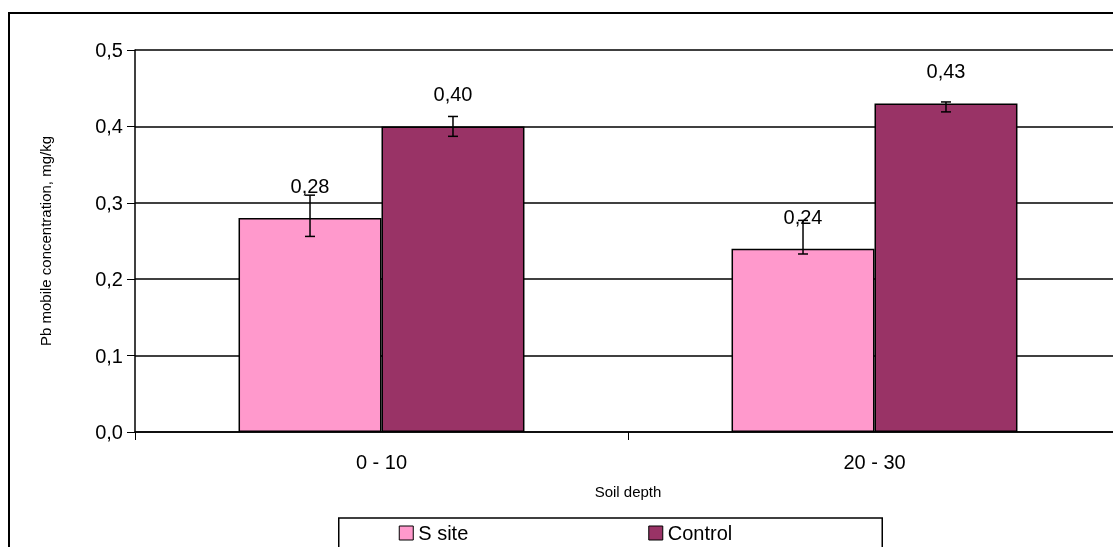  I want to click on x-axis-title: Soil depth, so click(628, 491).